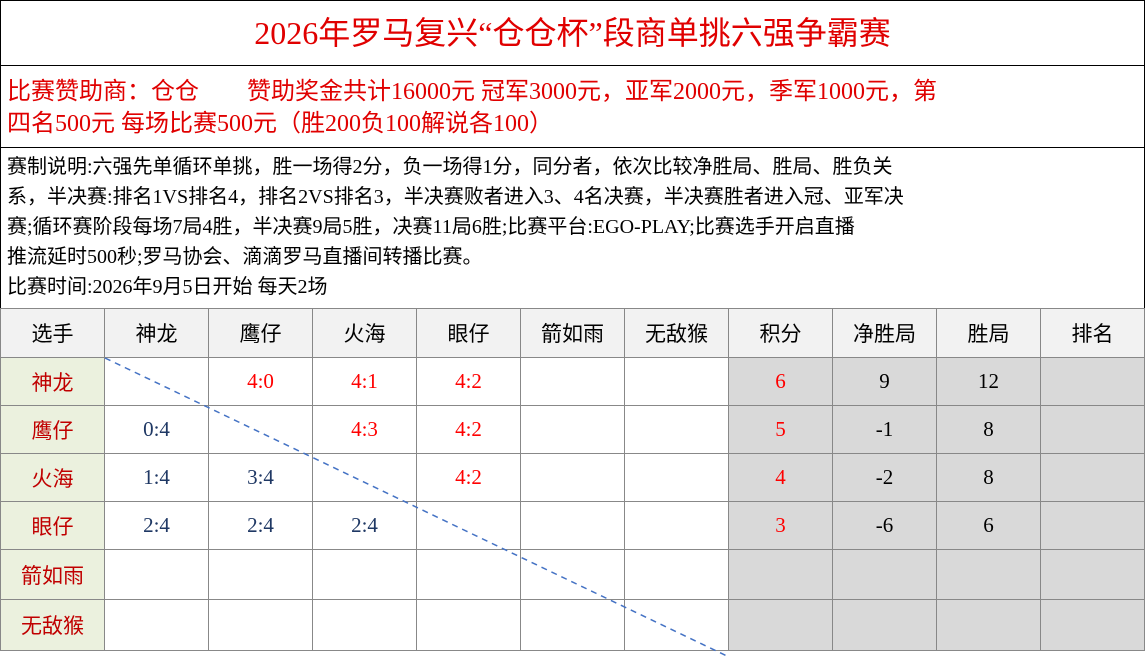 This screenshot has height=657, width=1145. Describe the element at coordinates (364, 429) in the screenshot. I see `match-score: 4:3` at that location.